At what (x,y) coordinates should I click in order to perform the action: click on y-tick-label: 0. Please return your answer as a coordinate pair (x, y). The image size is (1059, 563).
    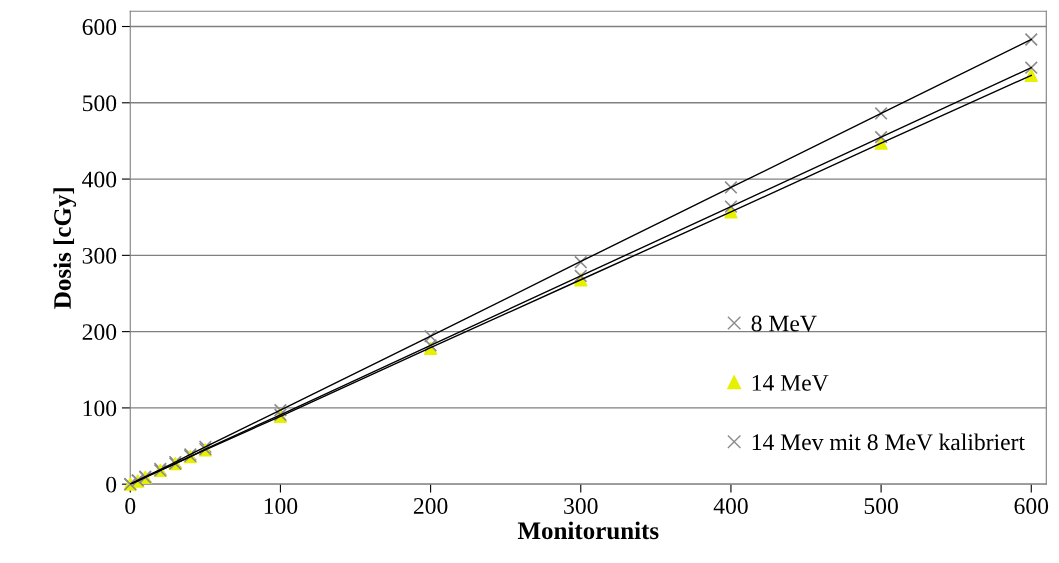
    Looking at the image, I should click on (111, 484).